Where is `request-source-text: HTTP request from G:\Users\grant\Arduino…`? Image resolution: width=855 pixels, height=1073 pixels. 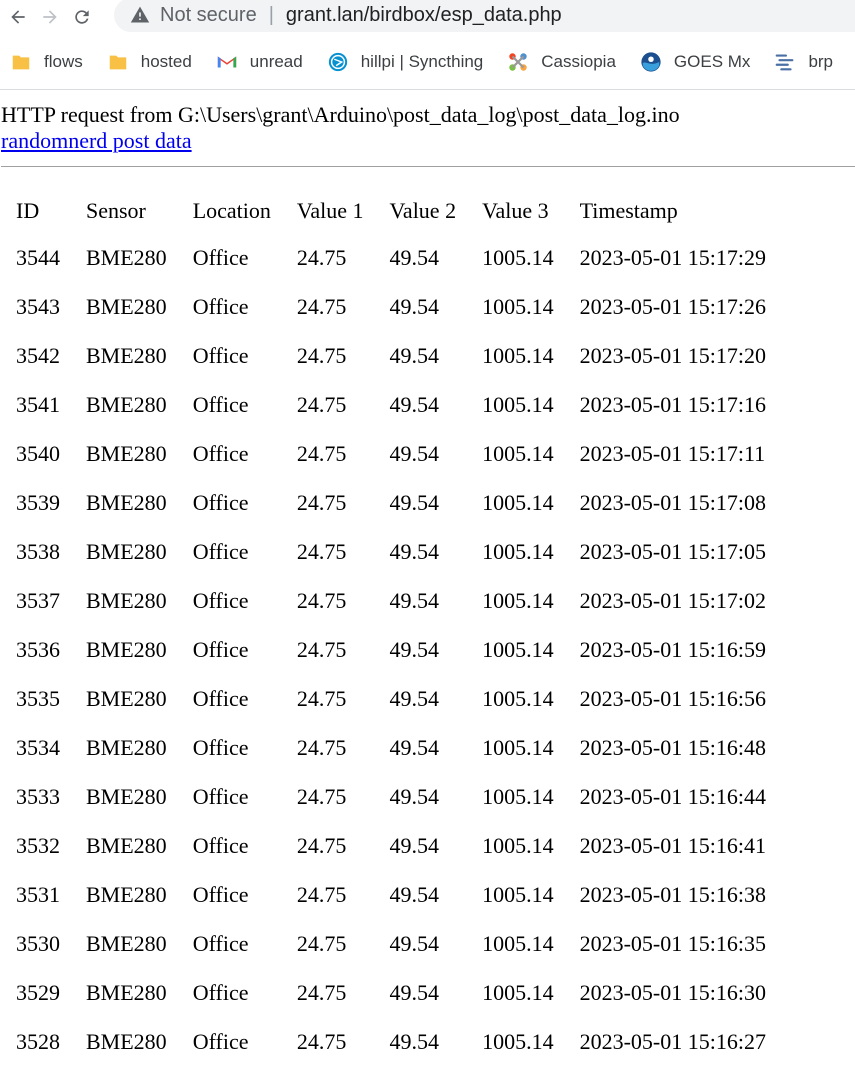 request-source-text: HTTP request from G:\Users\grant\Arduino… is located at coordinates (340, 114).